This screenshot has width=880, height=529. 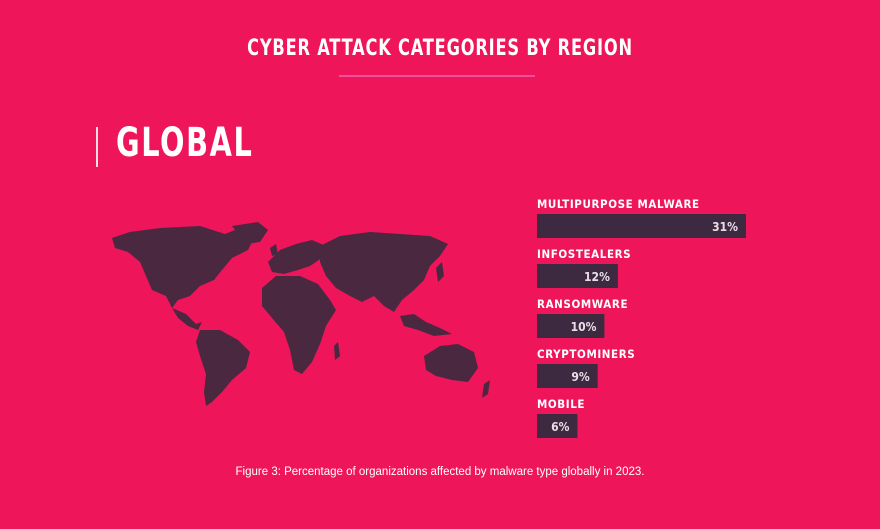 I want to click on region-heading: GLOBAL, so click(x=185, y=143).